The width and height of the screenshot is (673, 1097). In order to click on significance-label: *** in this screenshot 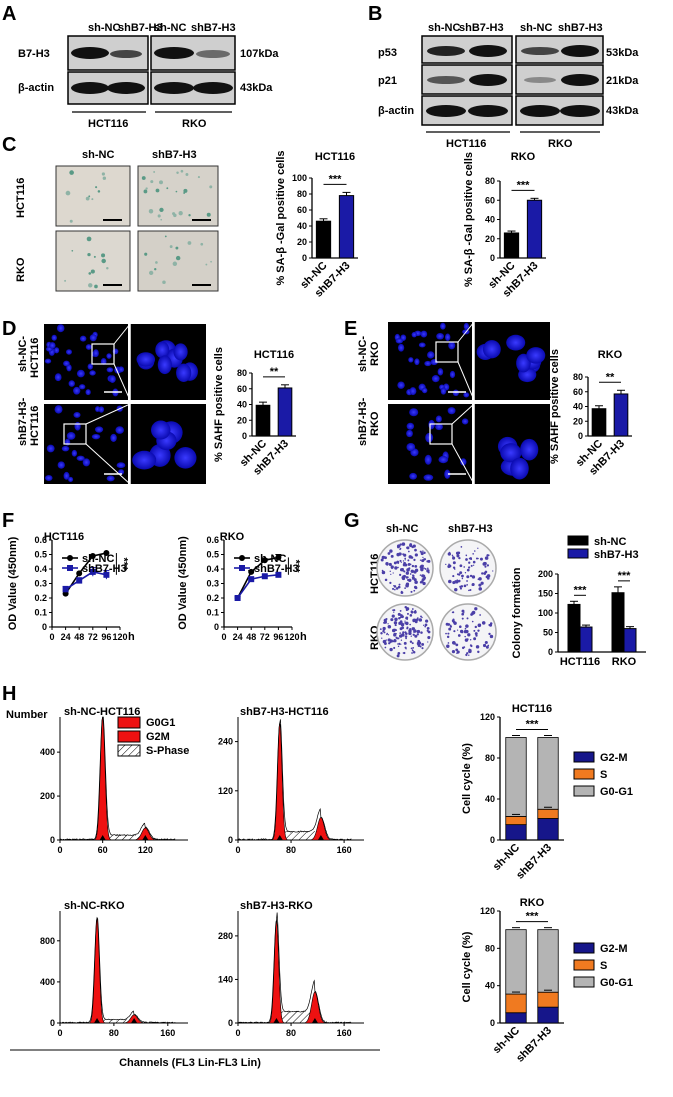, I will do `click(524, 185)`.